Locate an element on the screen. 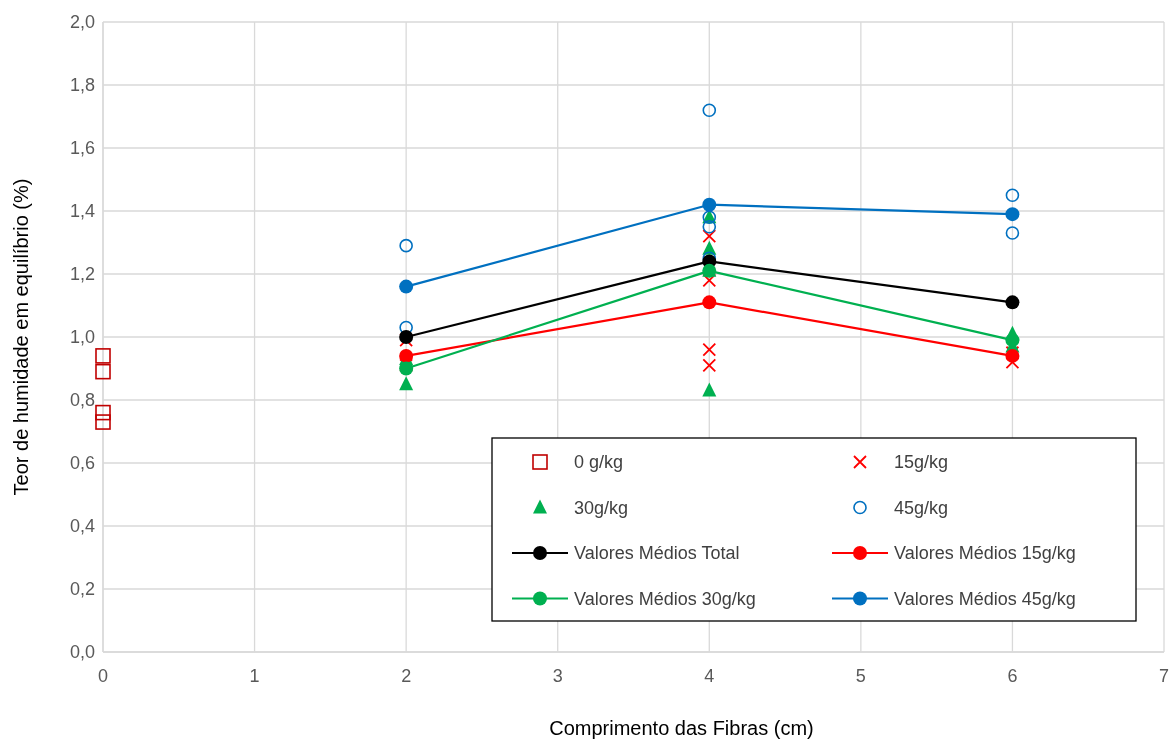 The height and width of the screenshot is (745, 1176). legend-label: 30g/kg is located at coordinates (601, 507).